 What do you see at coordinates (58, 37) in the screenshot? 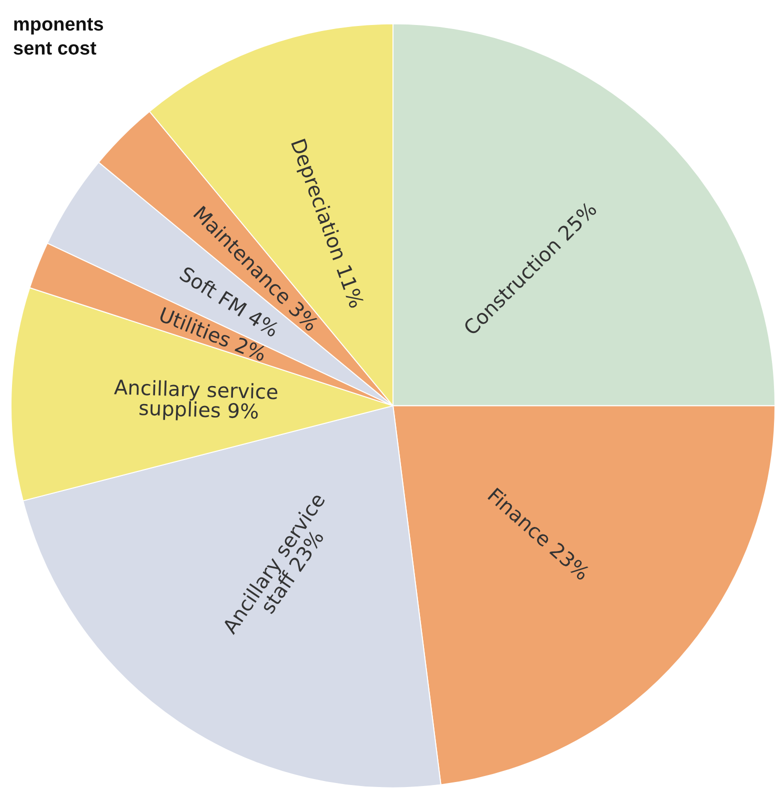
I see `chart-title: mponents sent cost` at bounding box center [58, 37].